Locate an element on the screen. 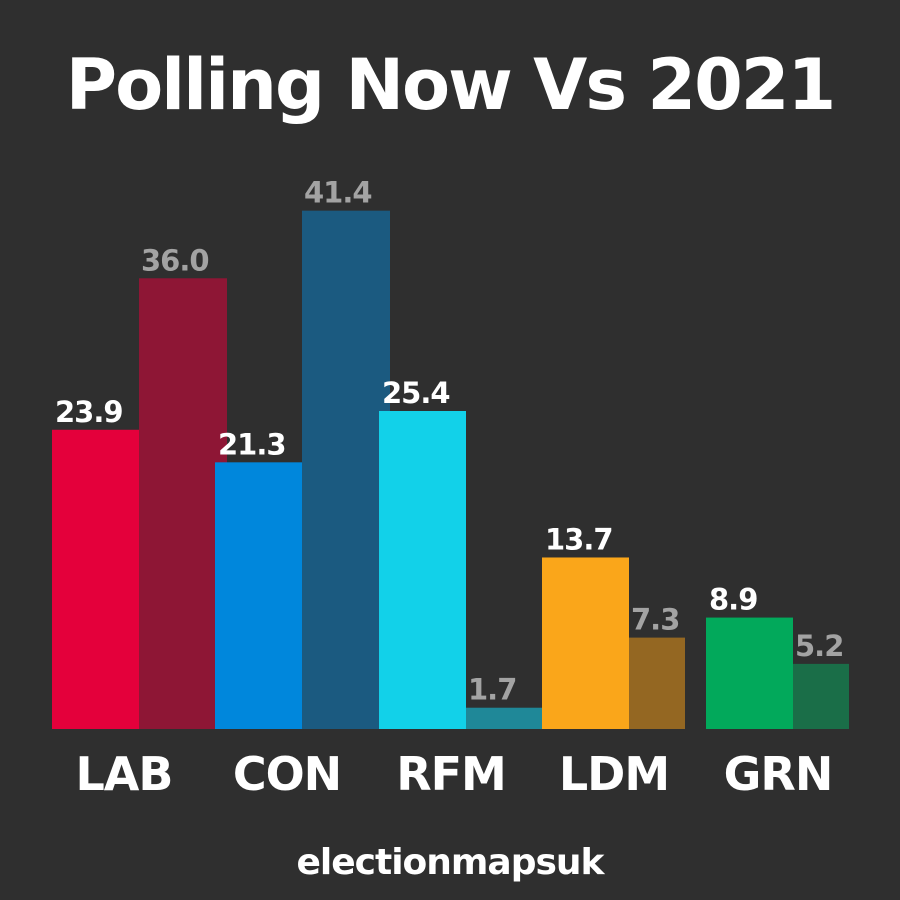 Image resolution: width=900 pixels, height=900 pixels. label-2021-ldm: 7.3 is located at coordinates (655, 620).